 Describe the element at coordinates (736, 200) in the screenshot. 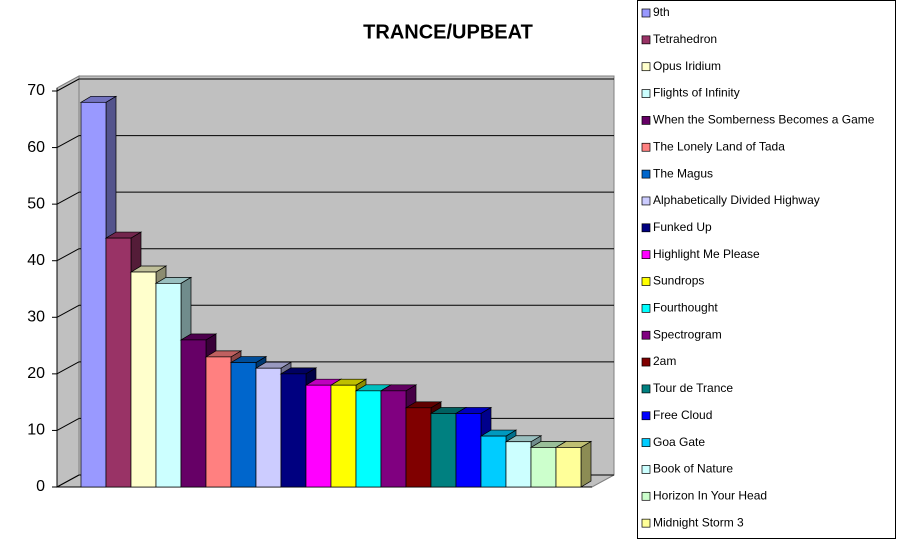

I see `legend-label: Alphabetically Divided Highway` at that location.